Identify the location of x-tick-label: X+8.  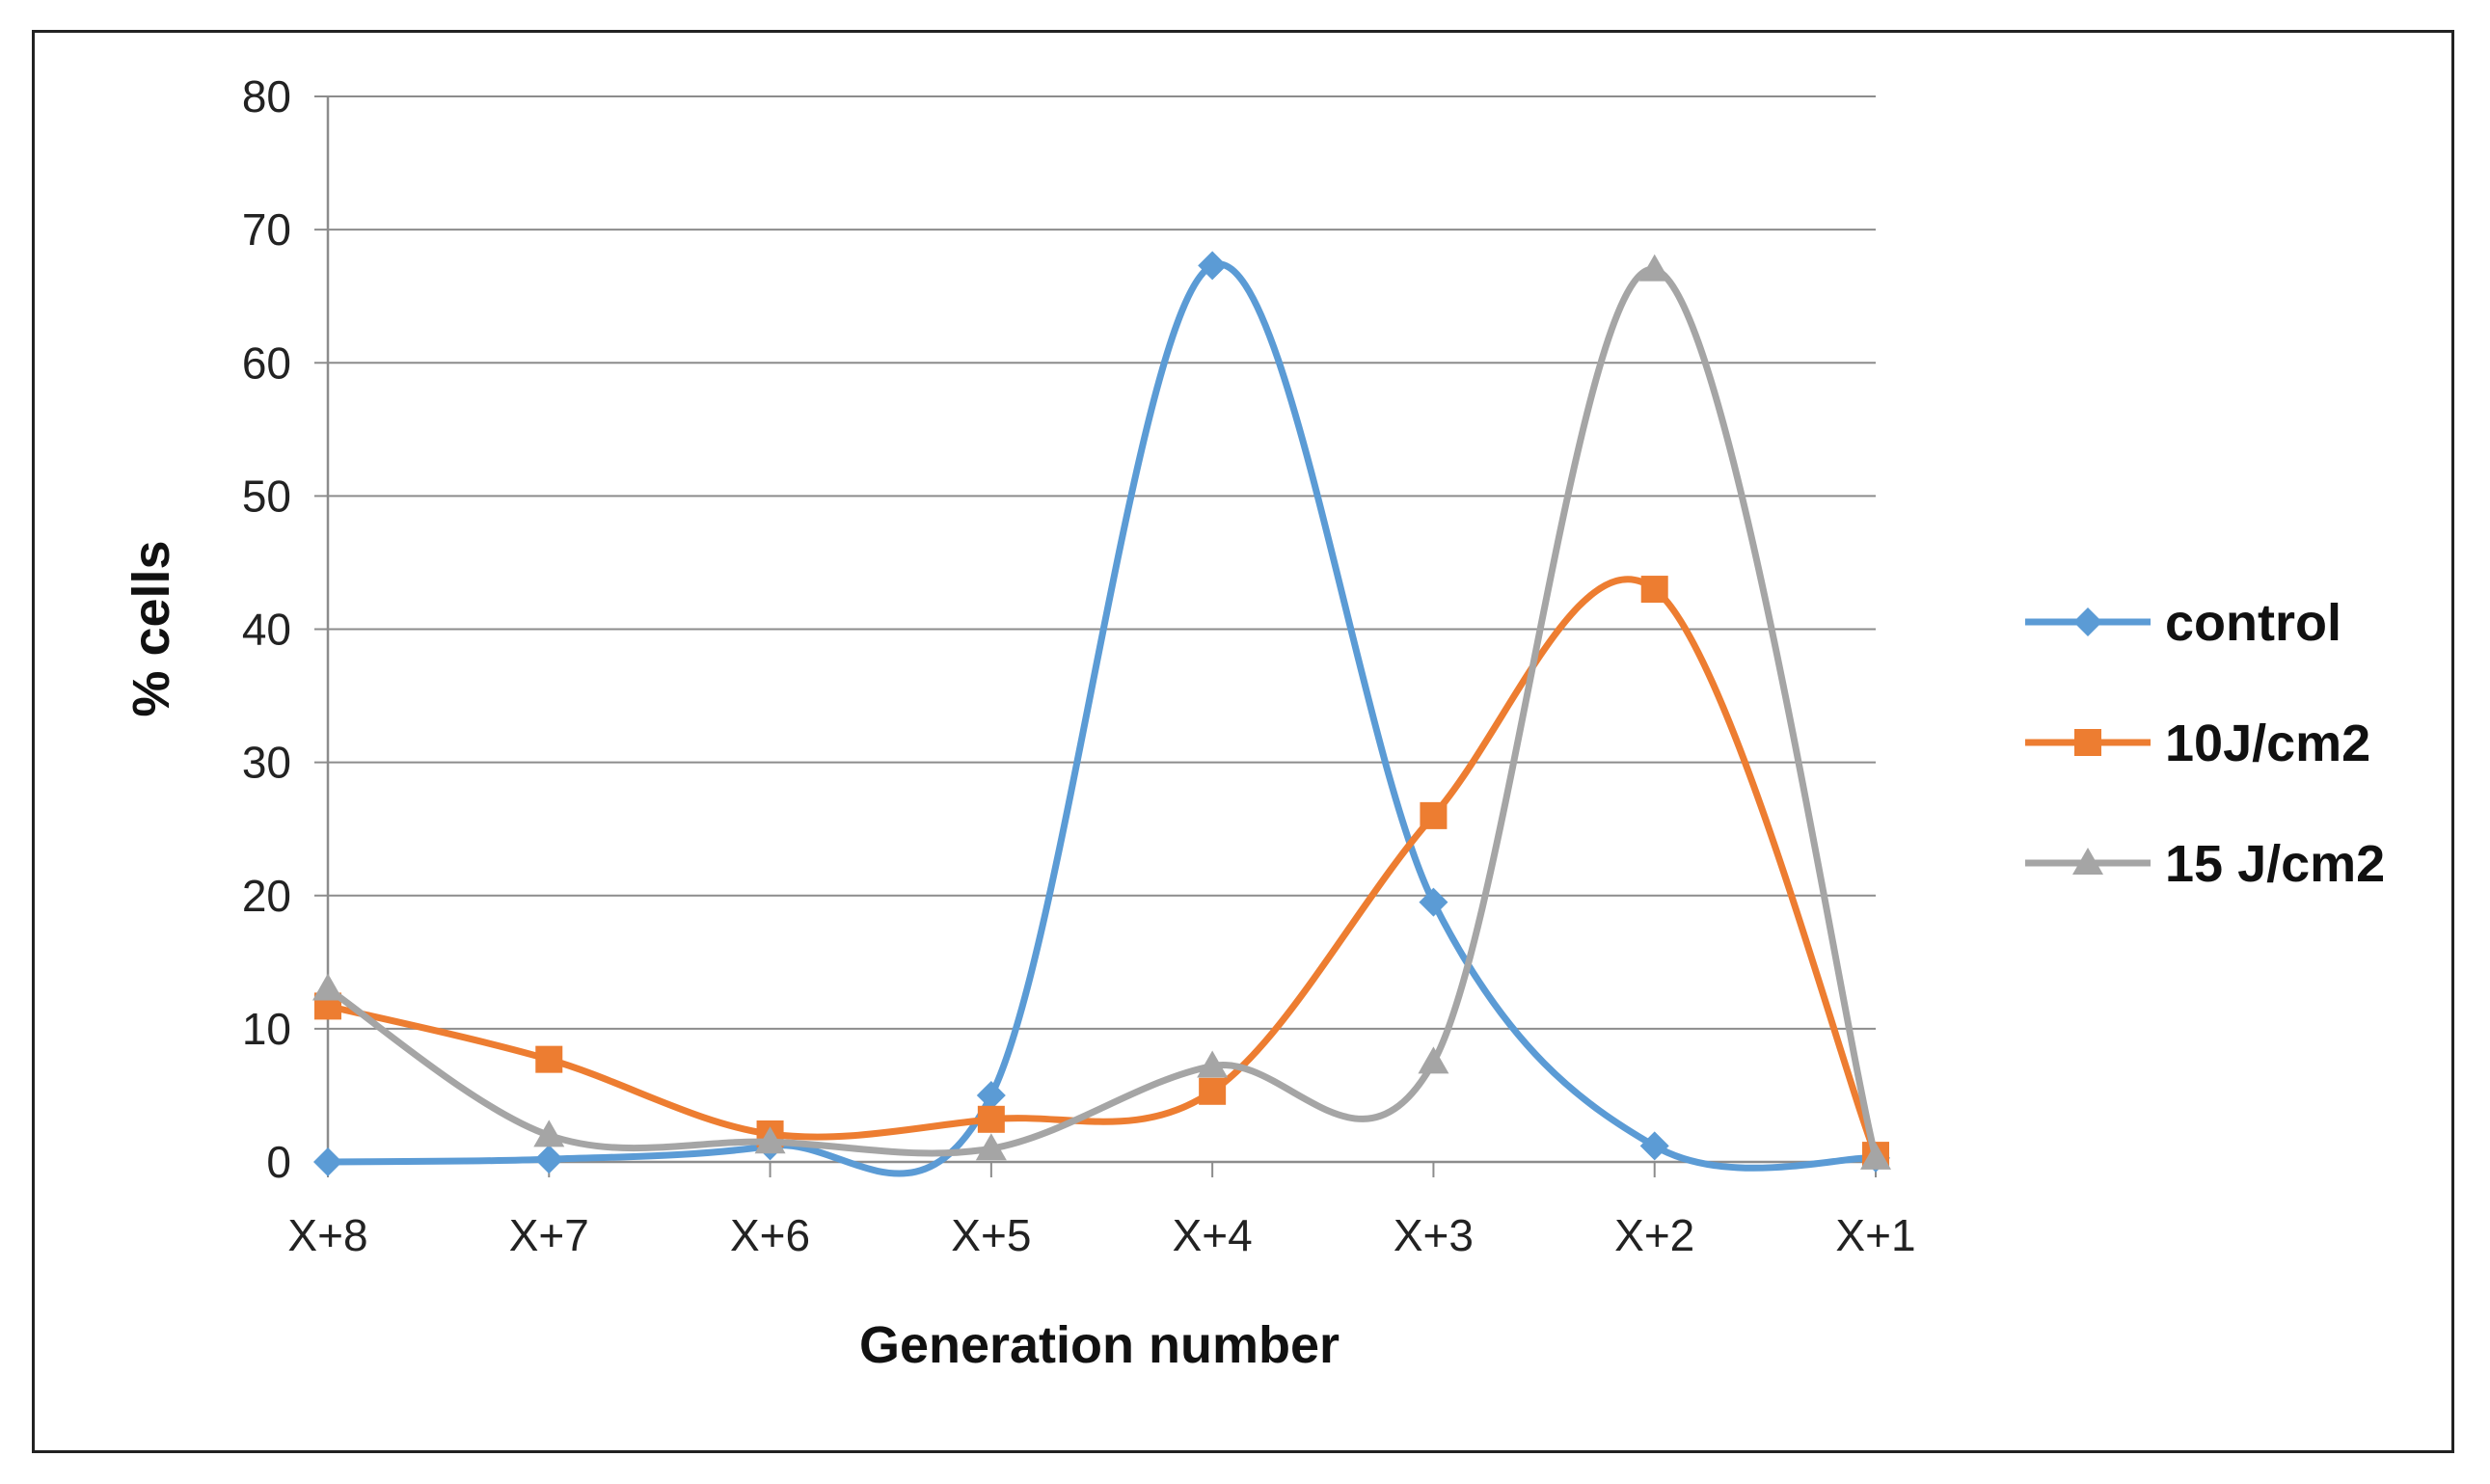
(327, 1235).